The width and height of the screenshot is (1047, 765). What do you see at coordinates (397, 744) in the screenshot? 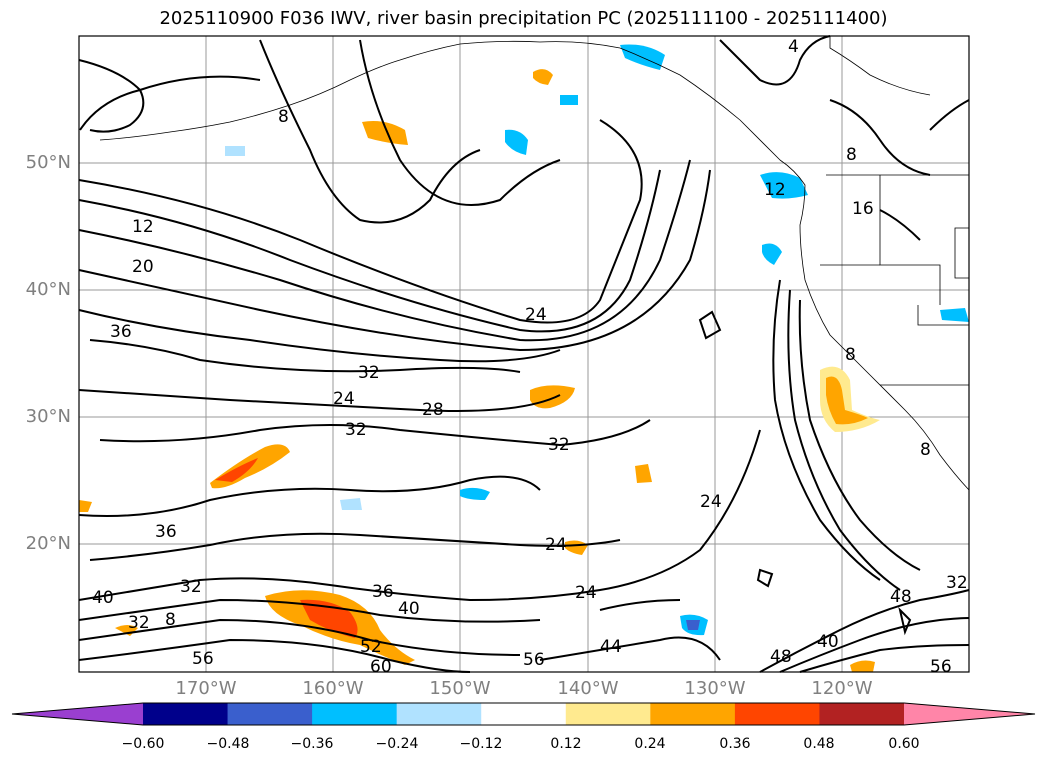
I see `colorbar-tick-label: −0.24` at bounding box center [397, 744].